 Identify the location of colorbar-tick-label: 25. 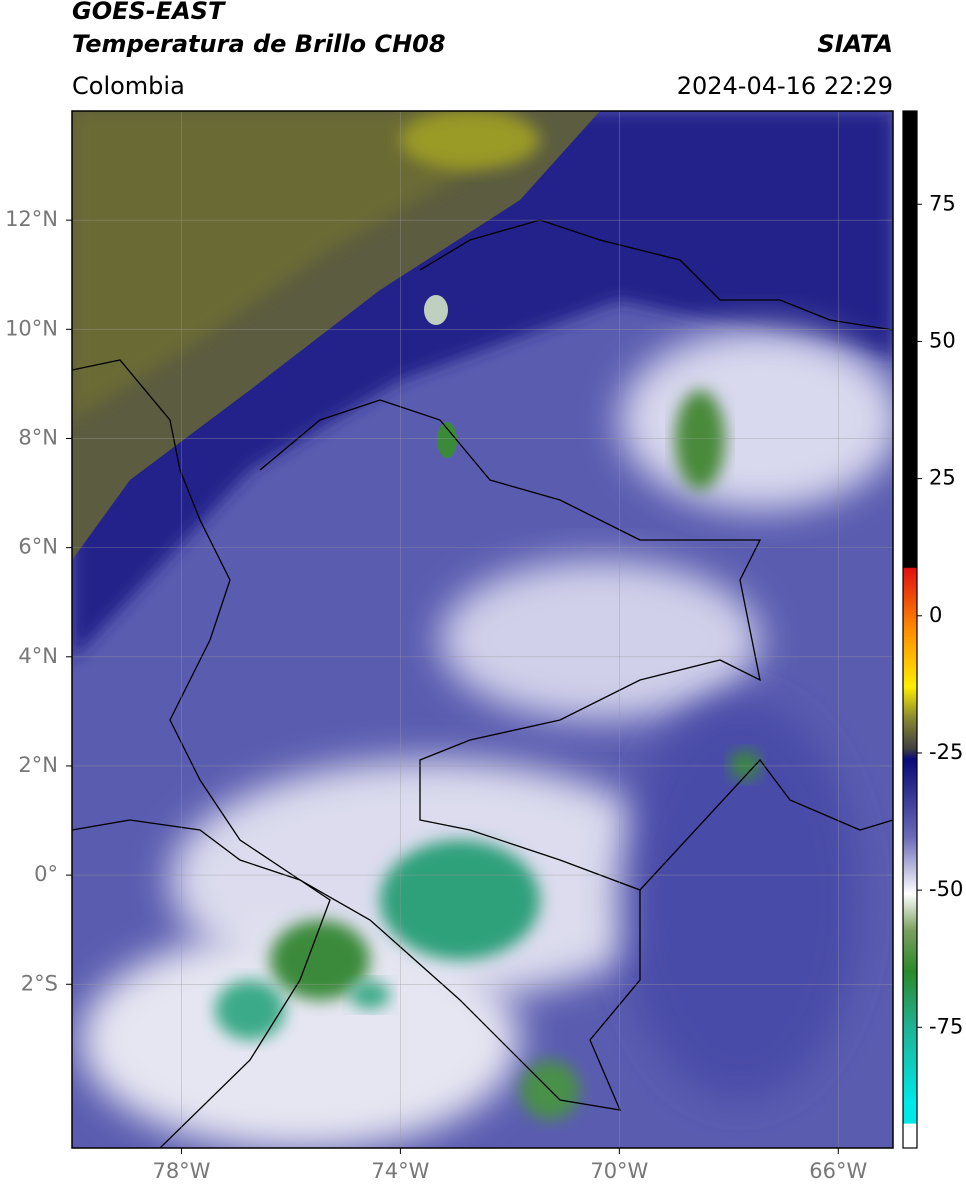
(942, 478).